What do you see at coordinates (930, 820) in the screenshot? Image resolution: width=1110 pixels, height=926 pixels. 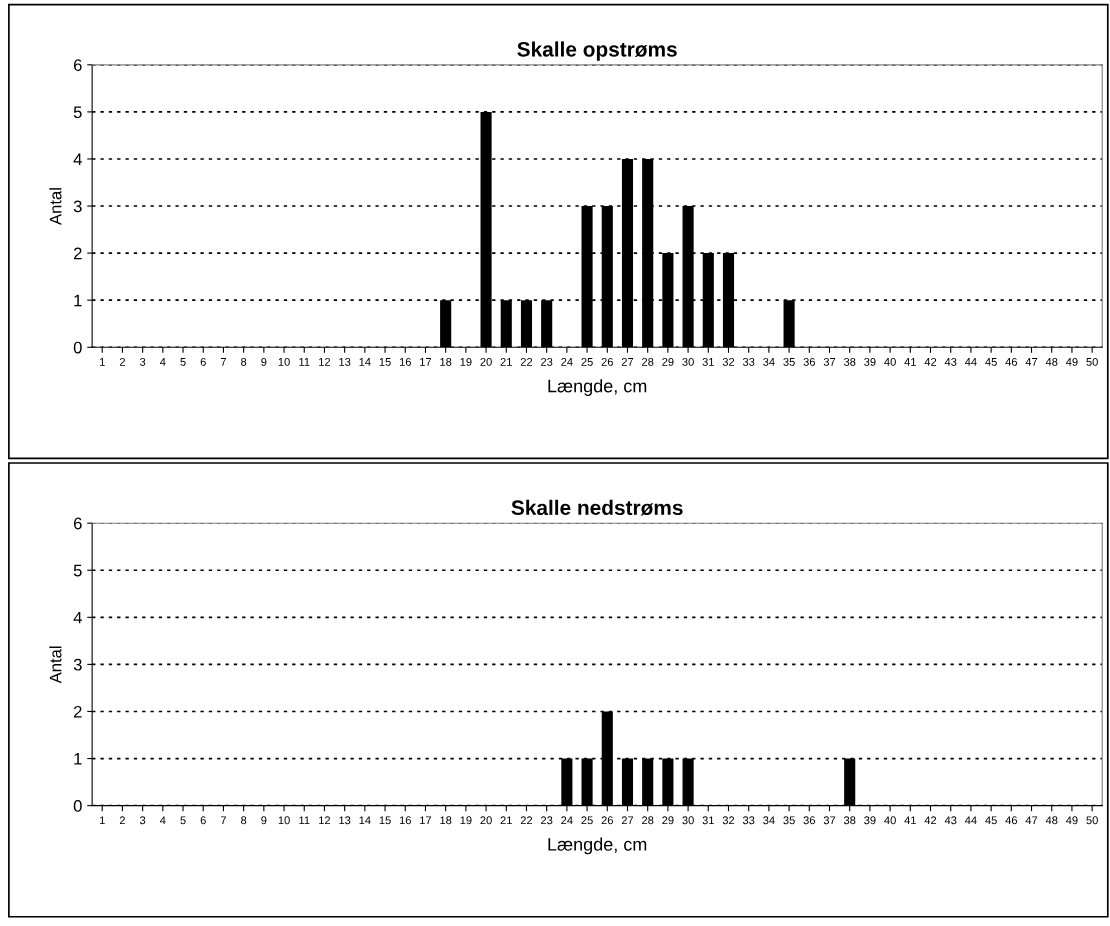 I see `x-tick-label: 42` at bounding box center [930, 820].